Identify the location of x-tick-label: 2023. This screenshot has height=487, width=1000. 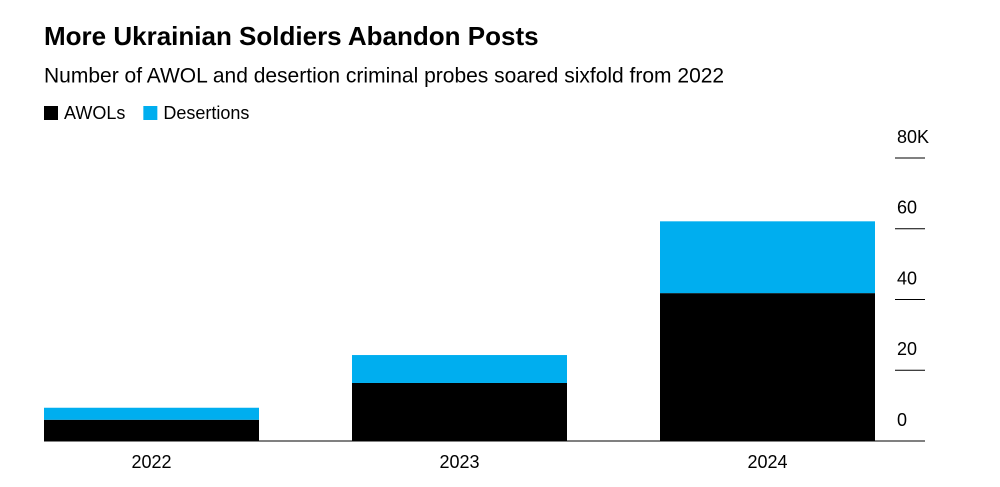
(459, 462).